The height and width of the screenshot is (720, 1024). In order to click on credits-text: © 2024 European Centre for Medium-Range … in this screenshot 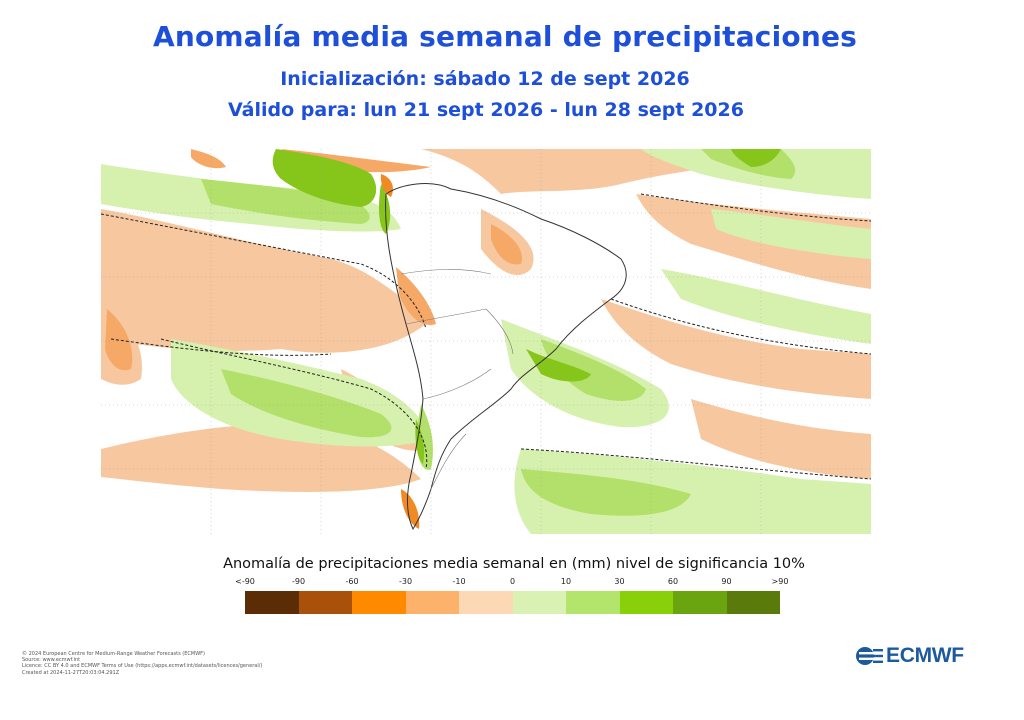, I will do `click(142, 663)`.